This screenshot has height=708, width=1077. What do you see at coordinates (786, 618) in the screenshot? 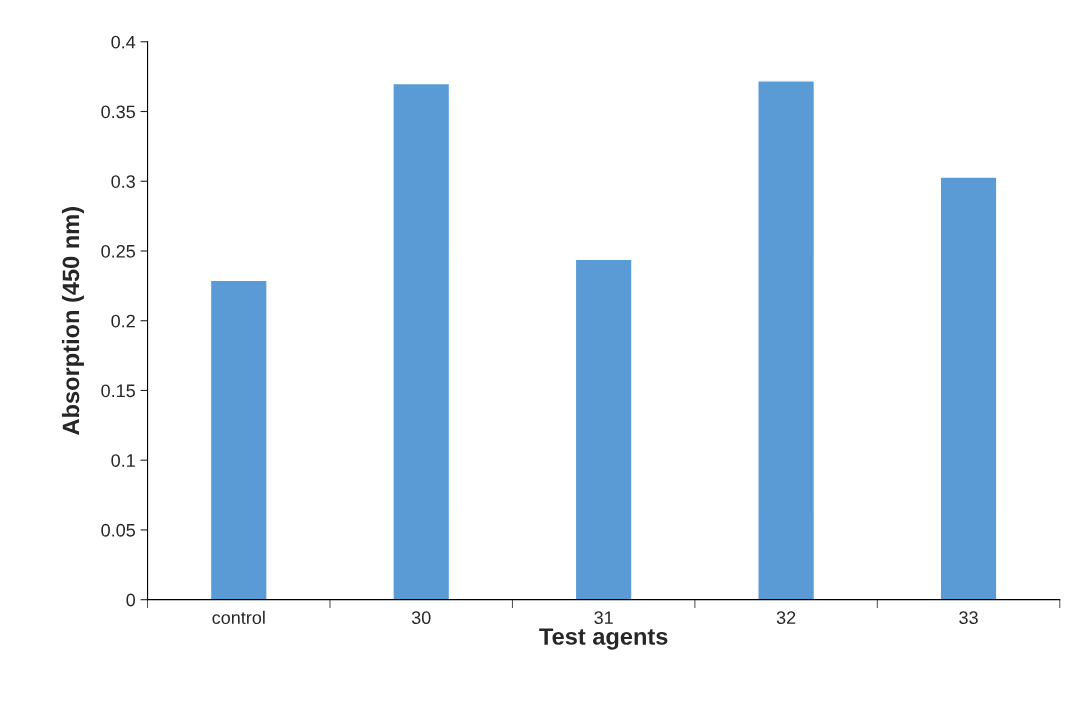
I see `x-tick-label: 32` at bounding box center [786, 618].